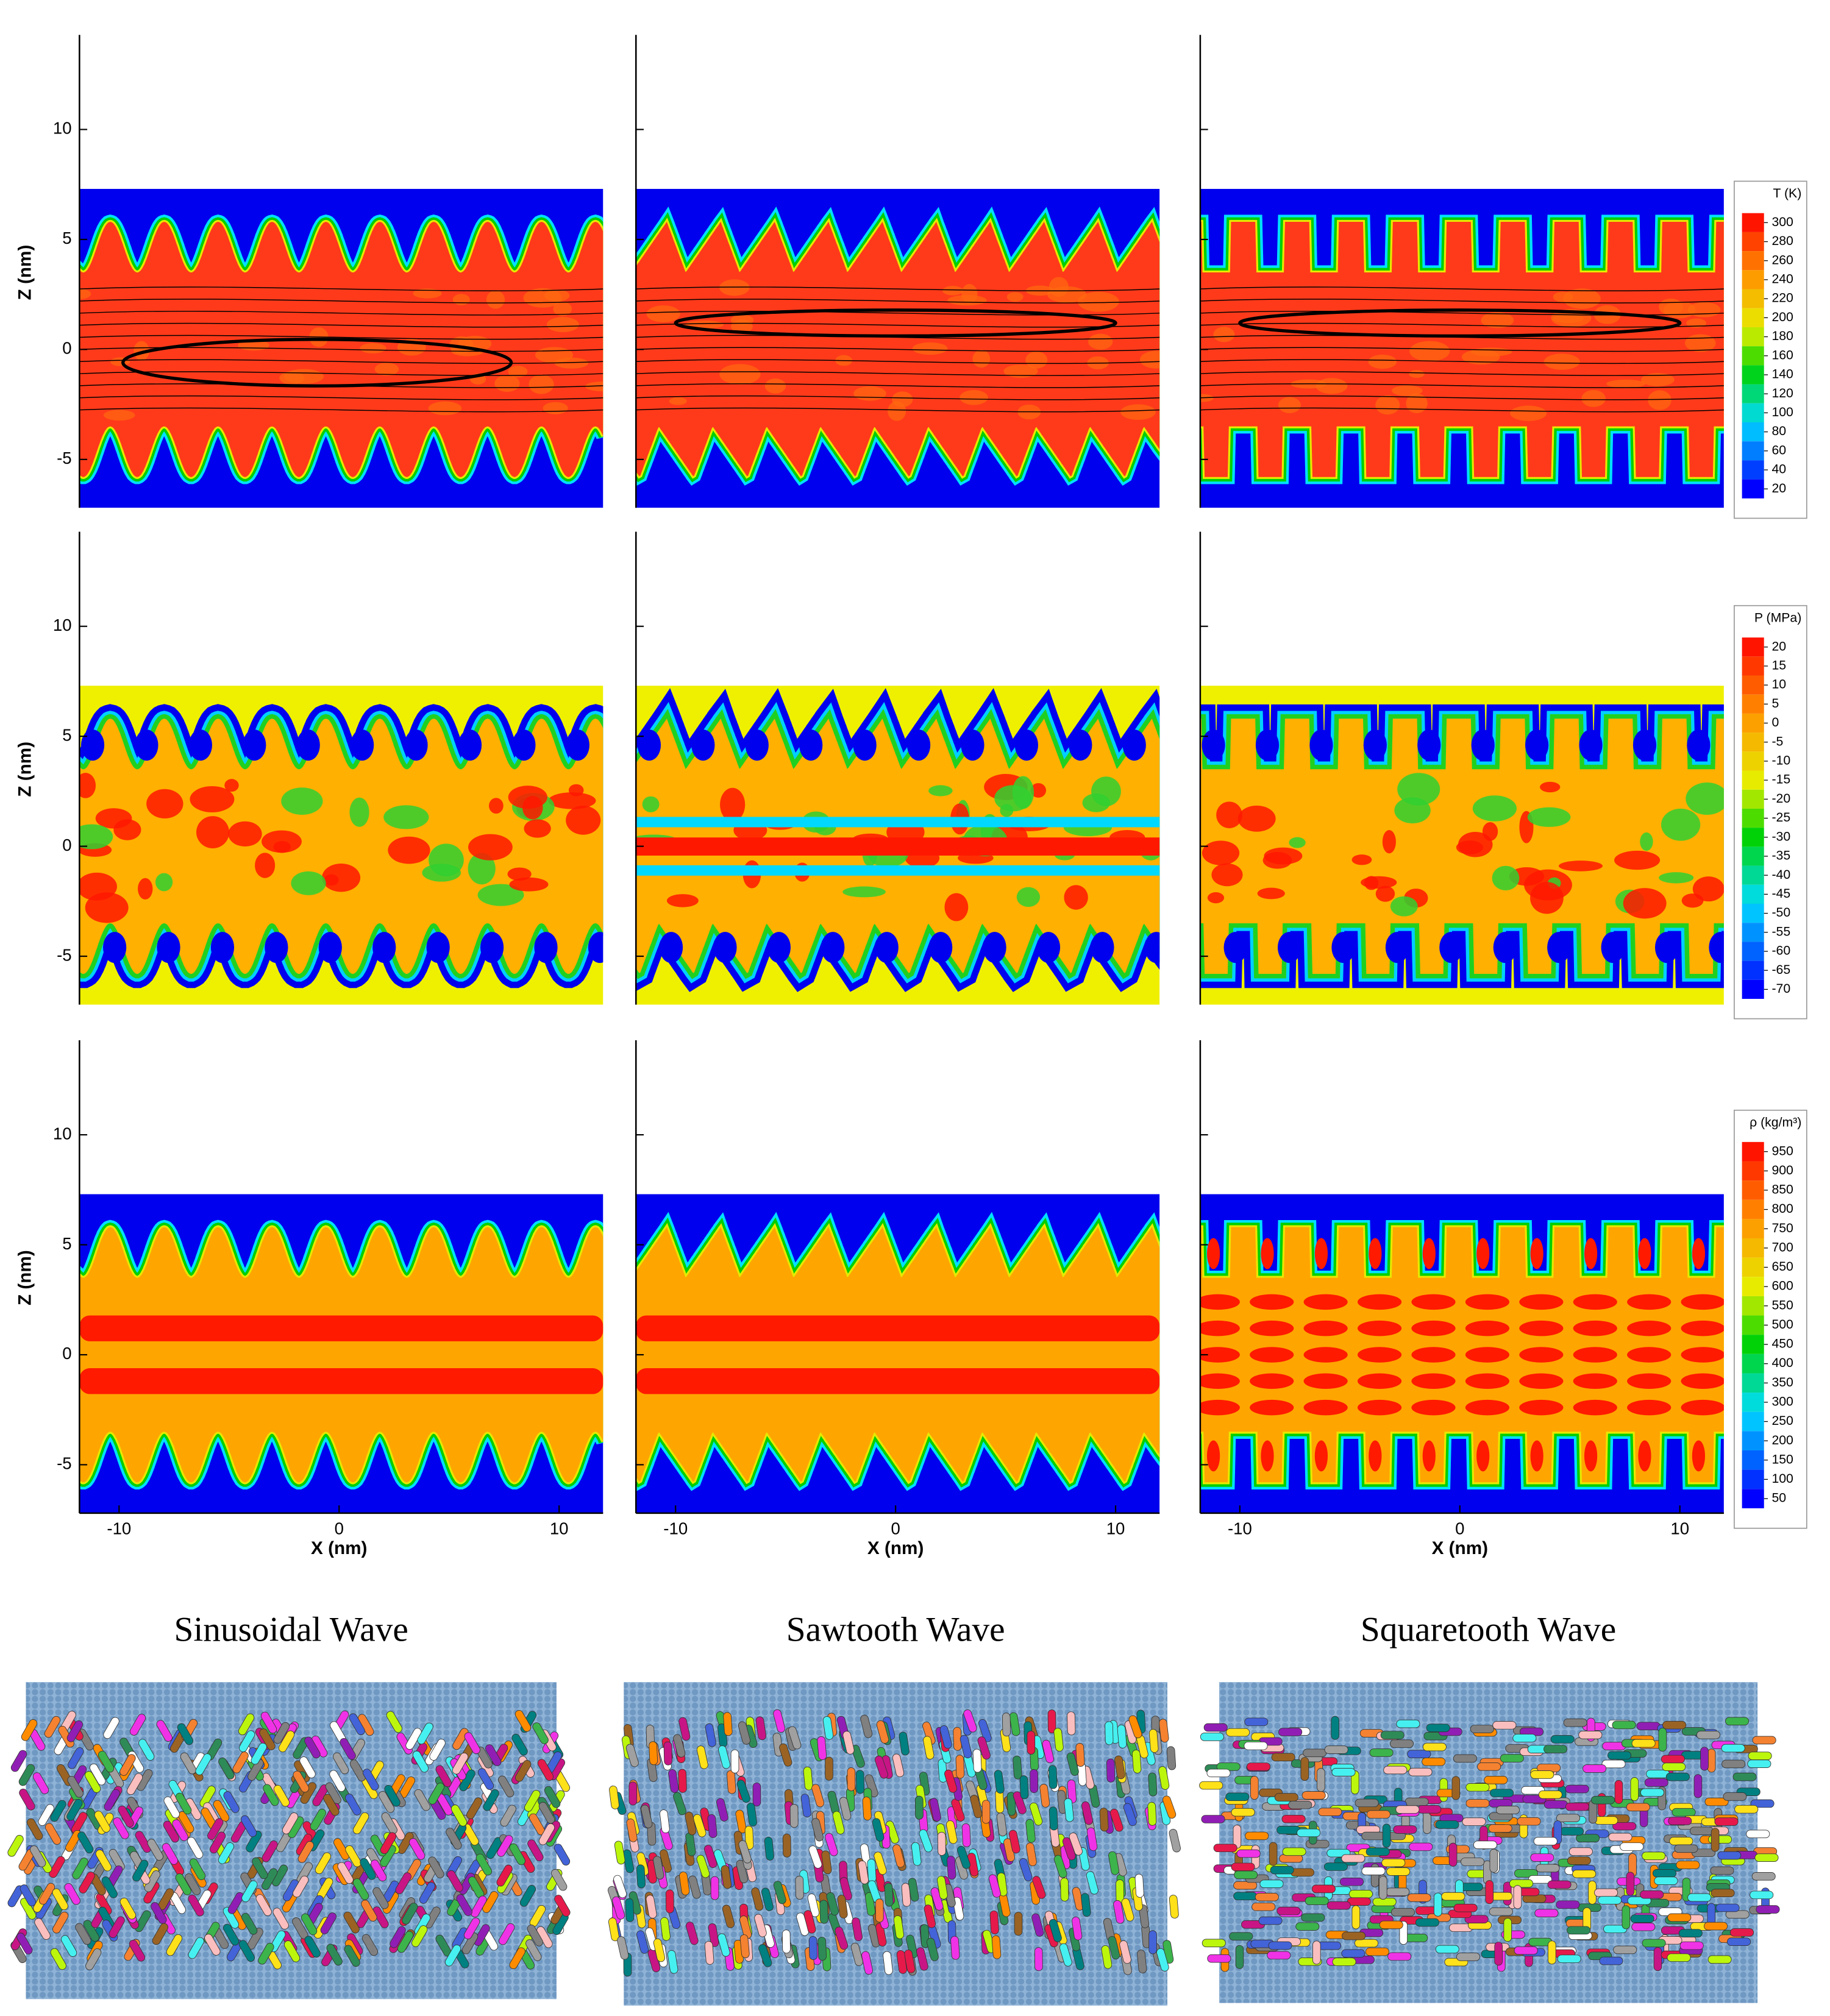 This screenshot has width=1830, height=2016. Describe the element at coordinates (1782, 241) in the screenshot. I see `colorbar-label: 280` at that location.